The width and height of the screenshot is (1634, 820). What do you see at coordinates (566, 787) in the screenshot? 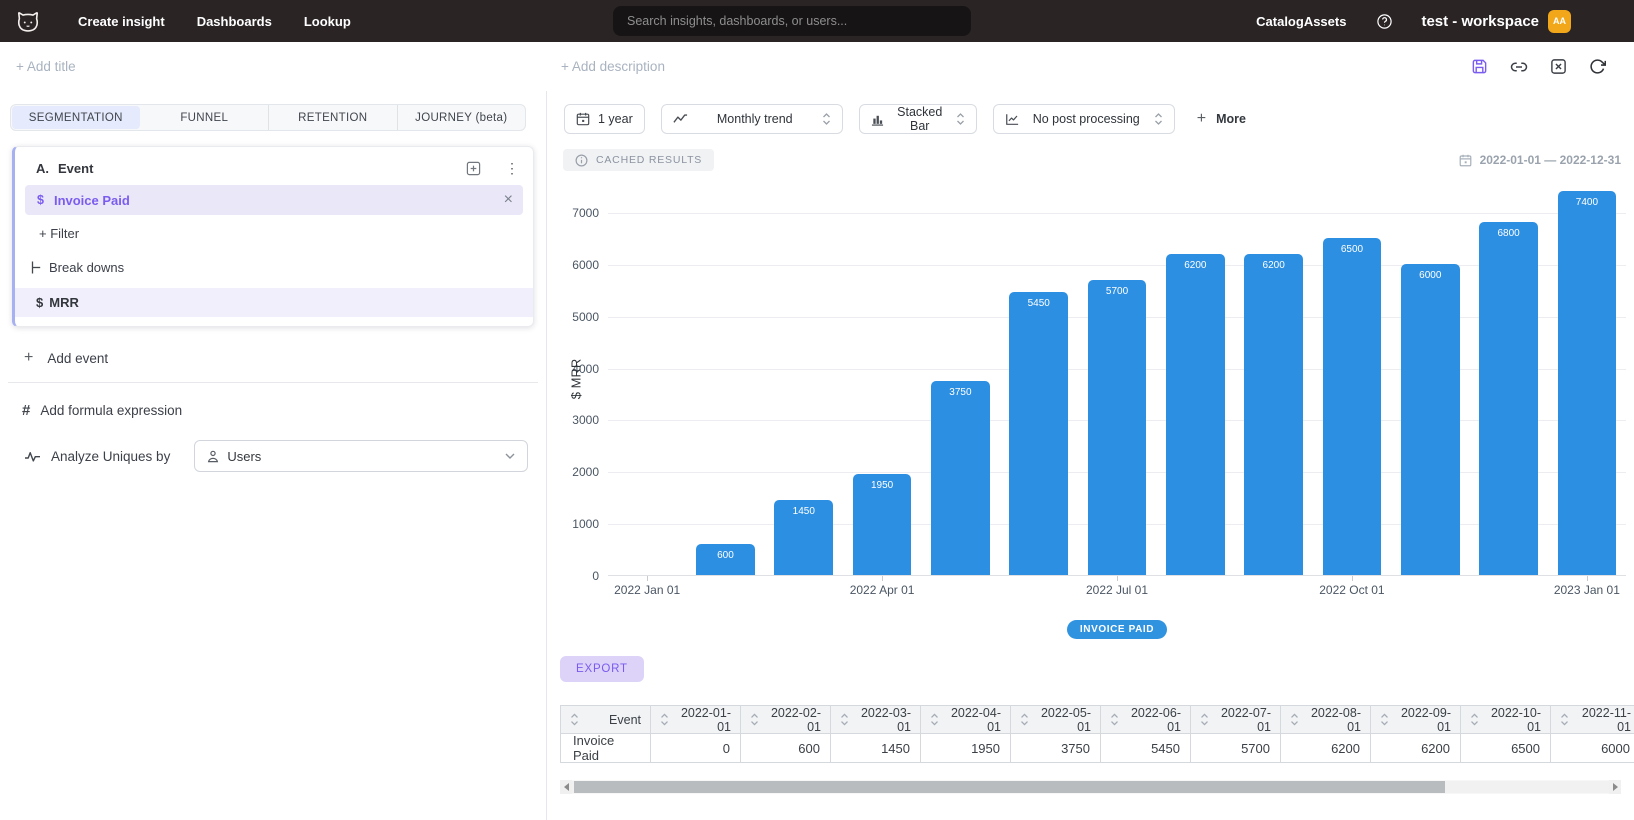
I see `scroll-left-arrow` at bounding box center [566, 787].